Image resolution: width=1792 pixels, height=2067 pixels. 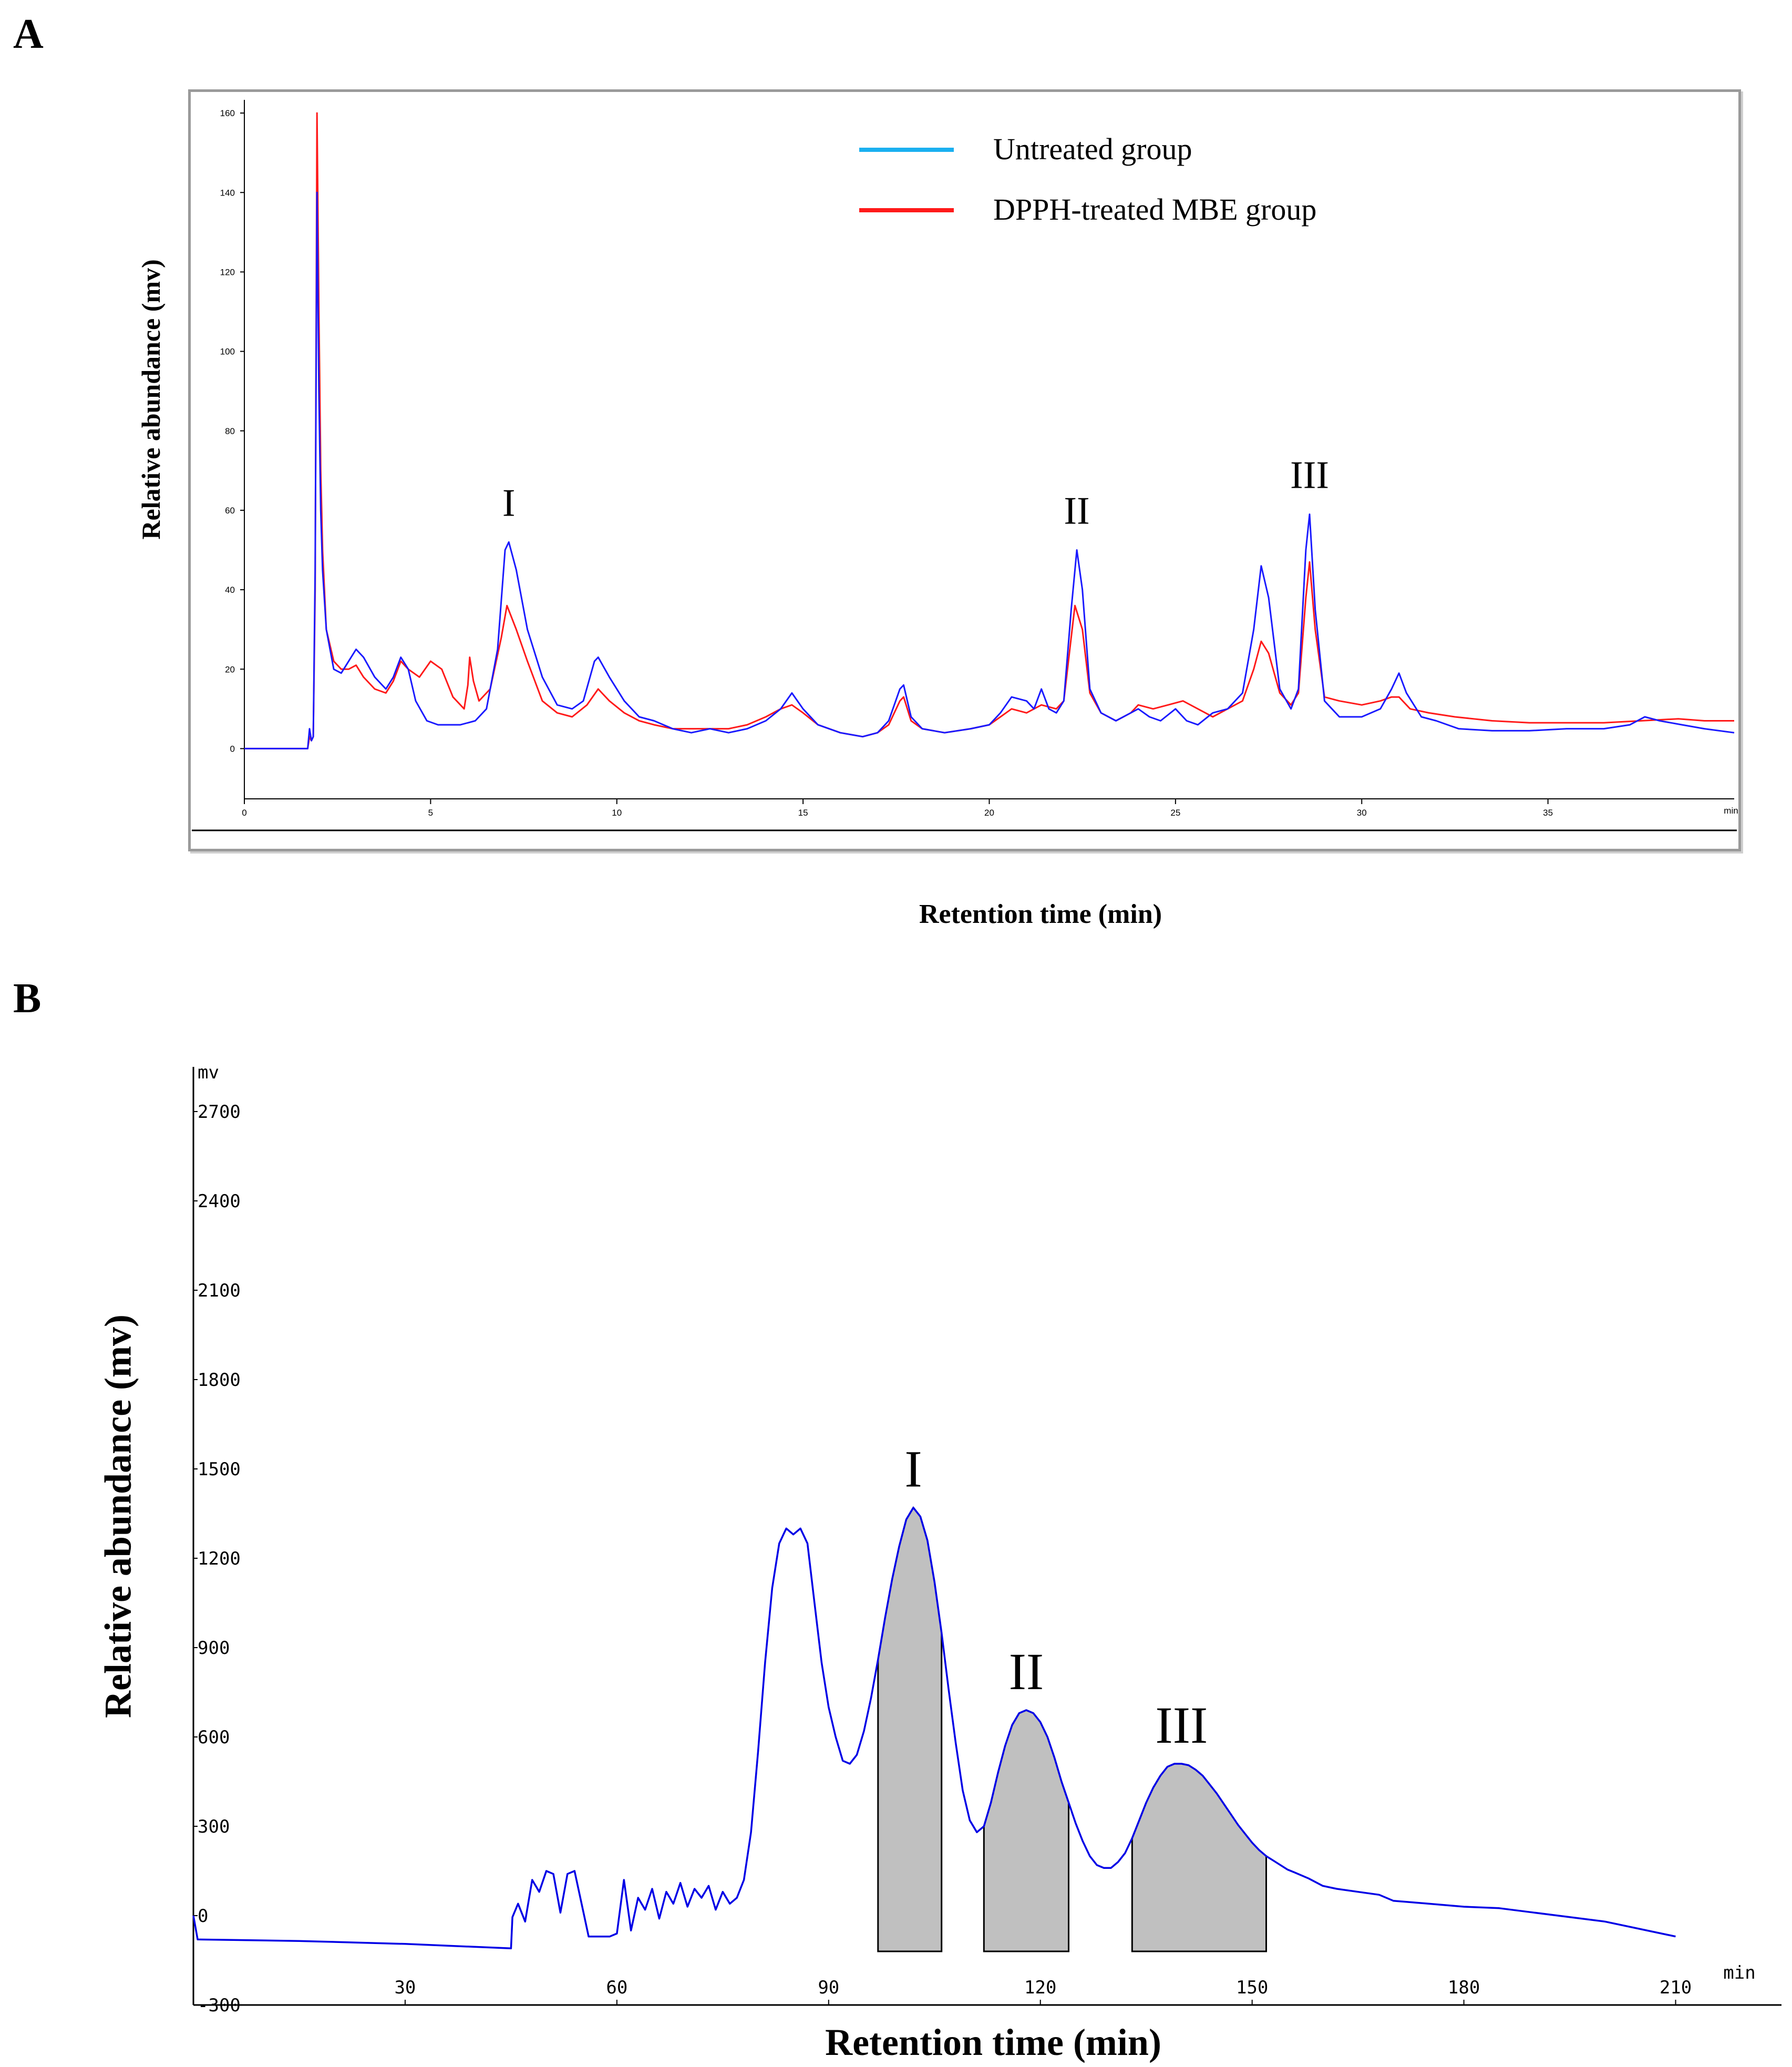 I want to click on chart-a-y-tick-label: 20, so click(x=230, y=669).